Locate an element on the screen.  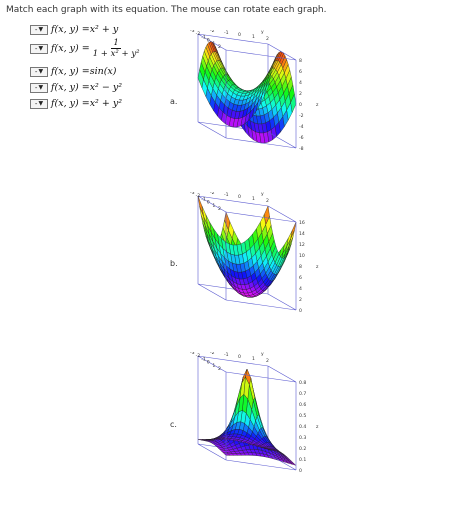
left-tick-label: 0 is located at coordinates (208, 41).